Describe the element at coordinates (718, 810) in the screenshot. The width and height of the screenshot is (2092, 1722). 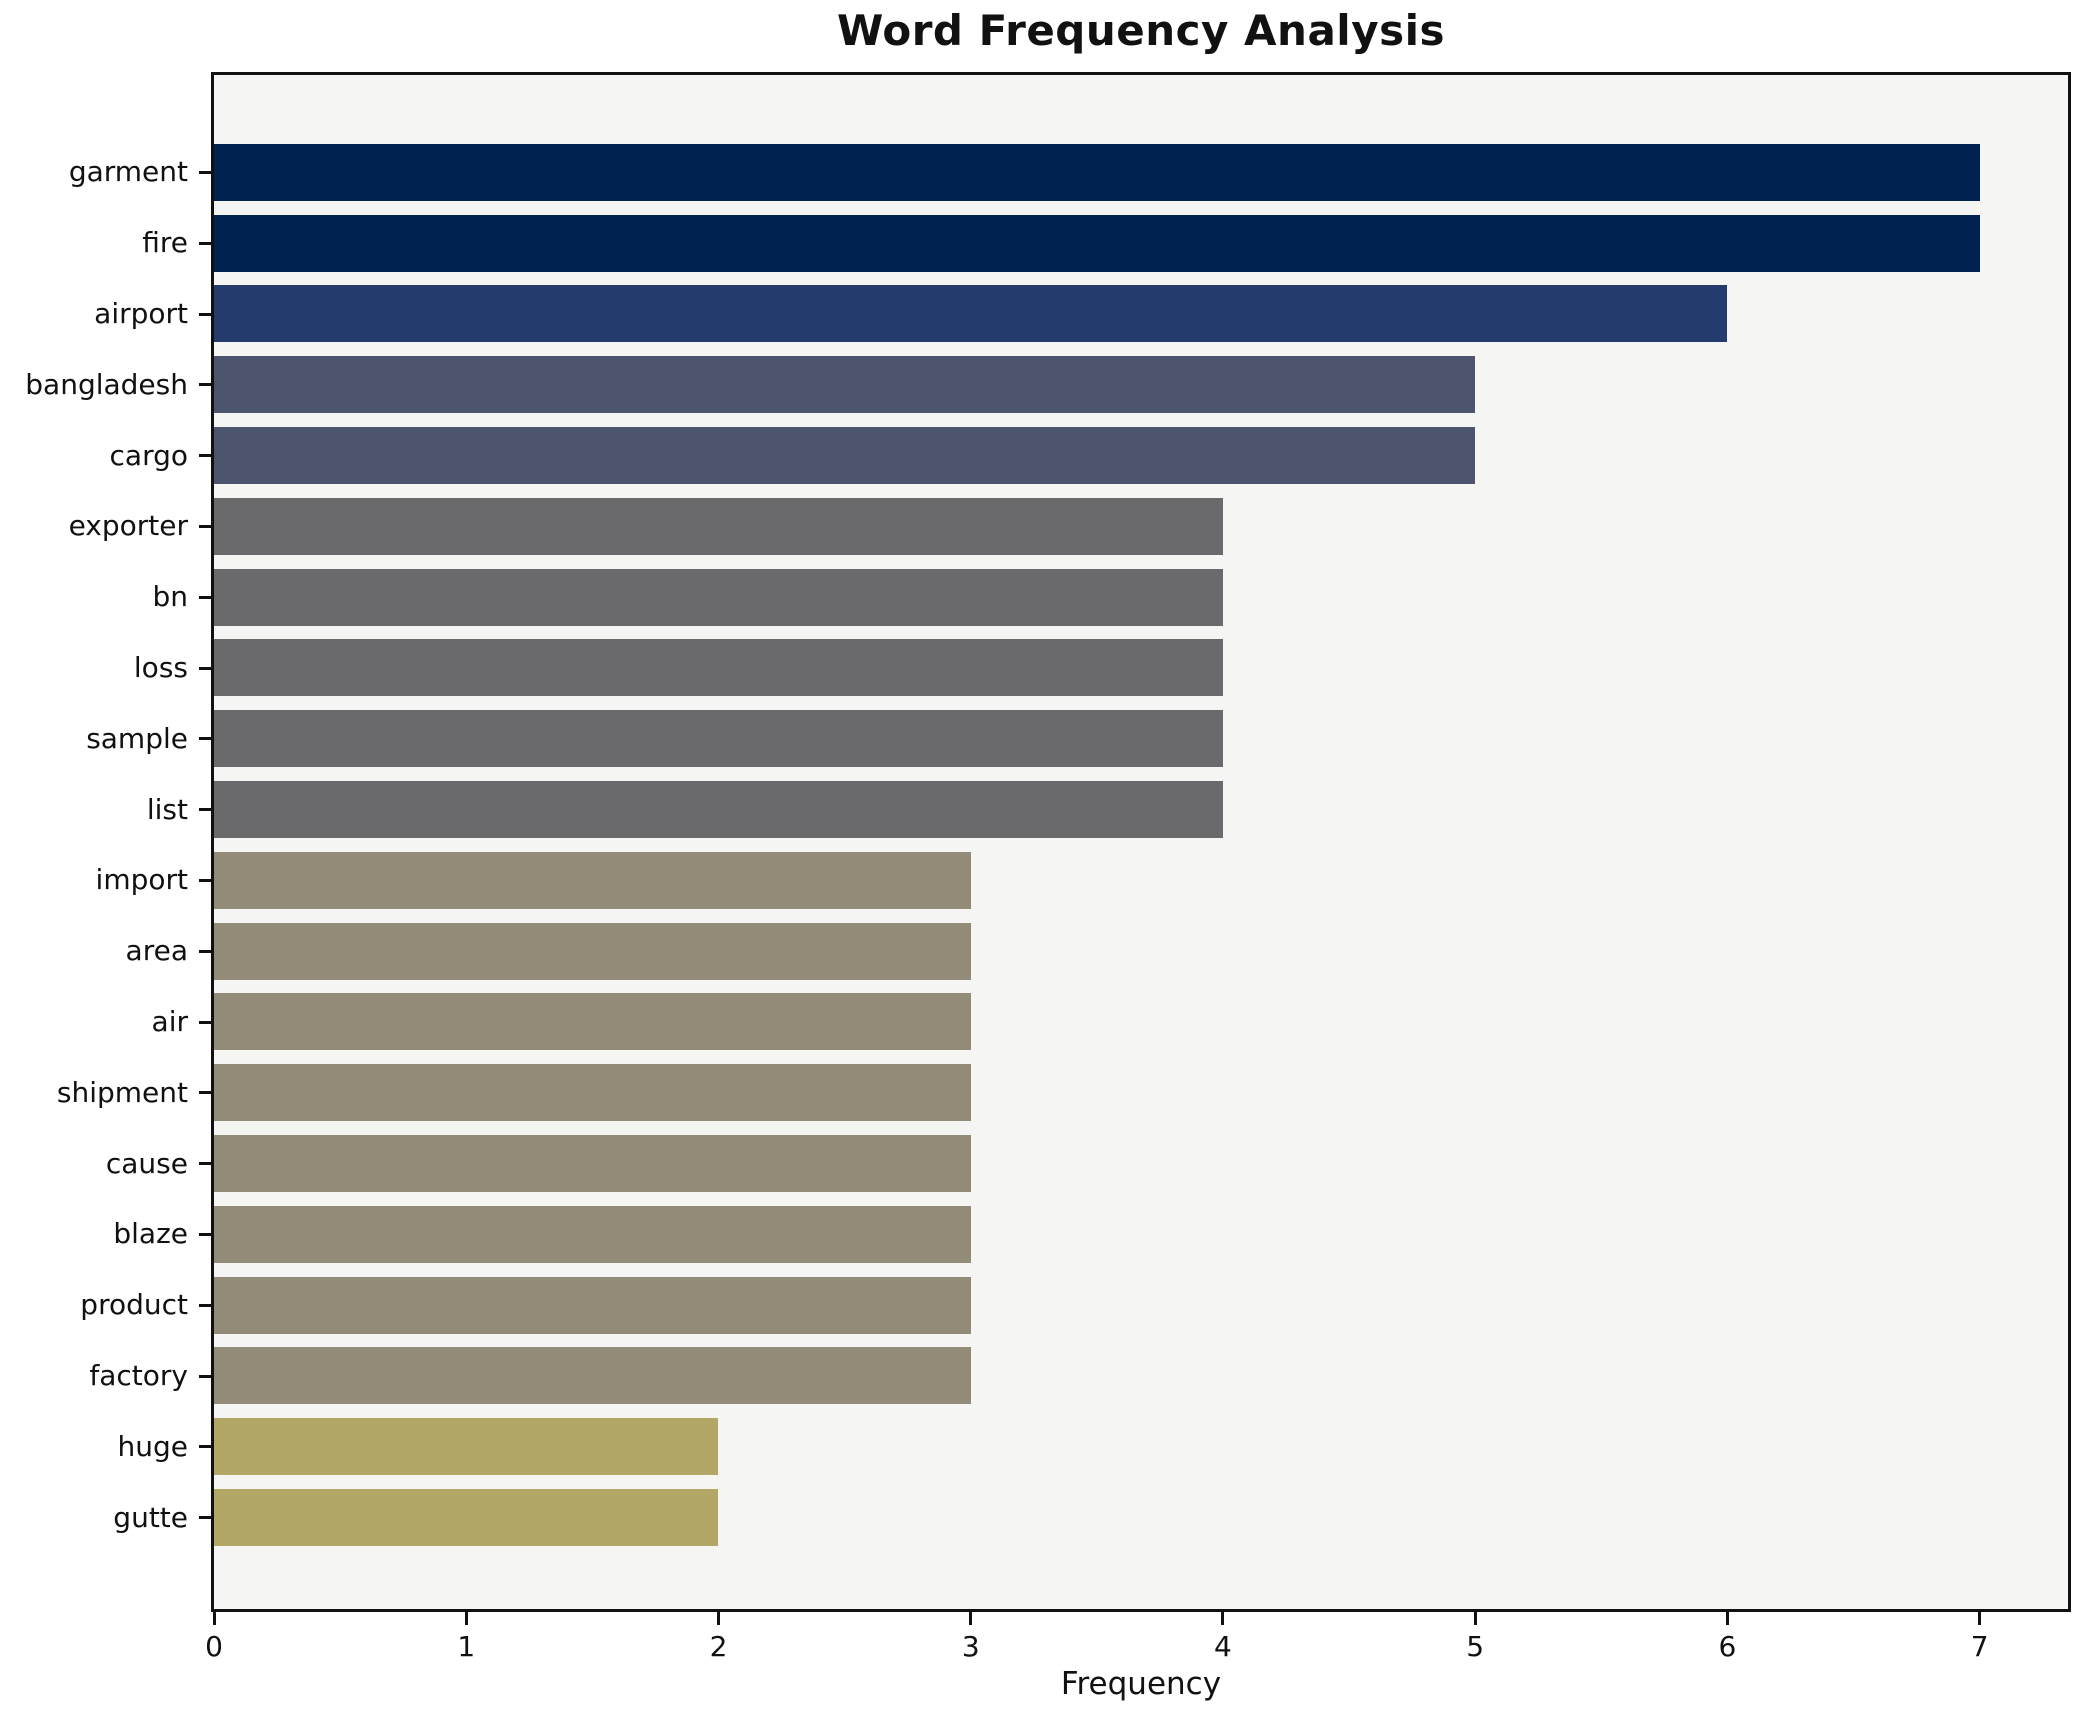
I see `bar-list` at that location.